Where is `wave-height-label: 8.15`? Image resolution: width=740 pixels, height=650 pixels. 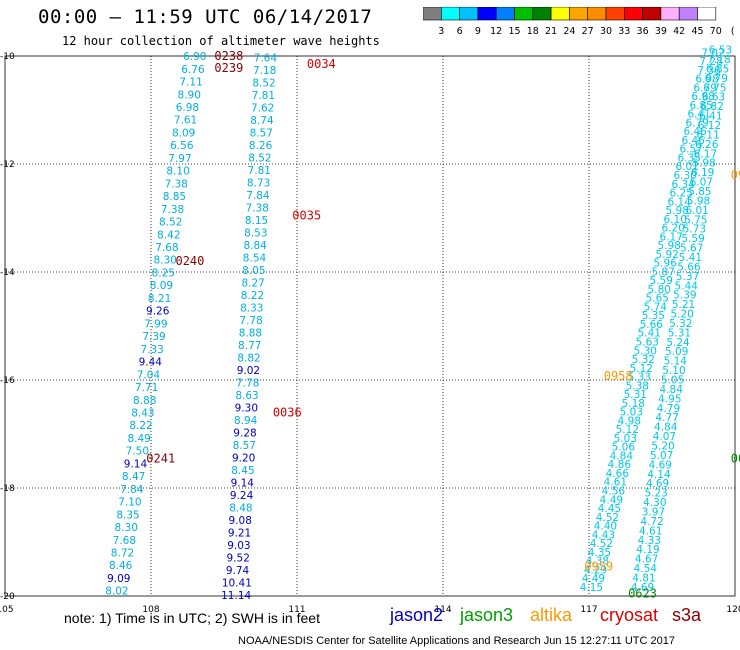 wave-height-label: 8.15 is located at coordinates (256, 221).